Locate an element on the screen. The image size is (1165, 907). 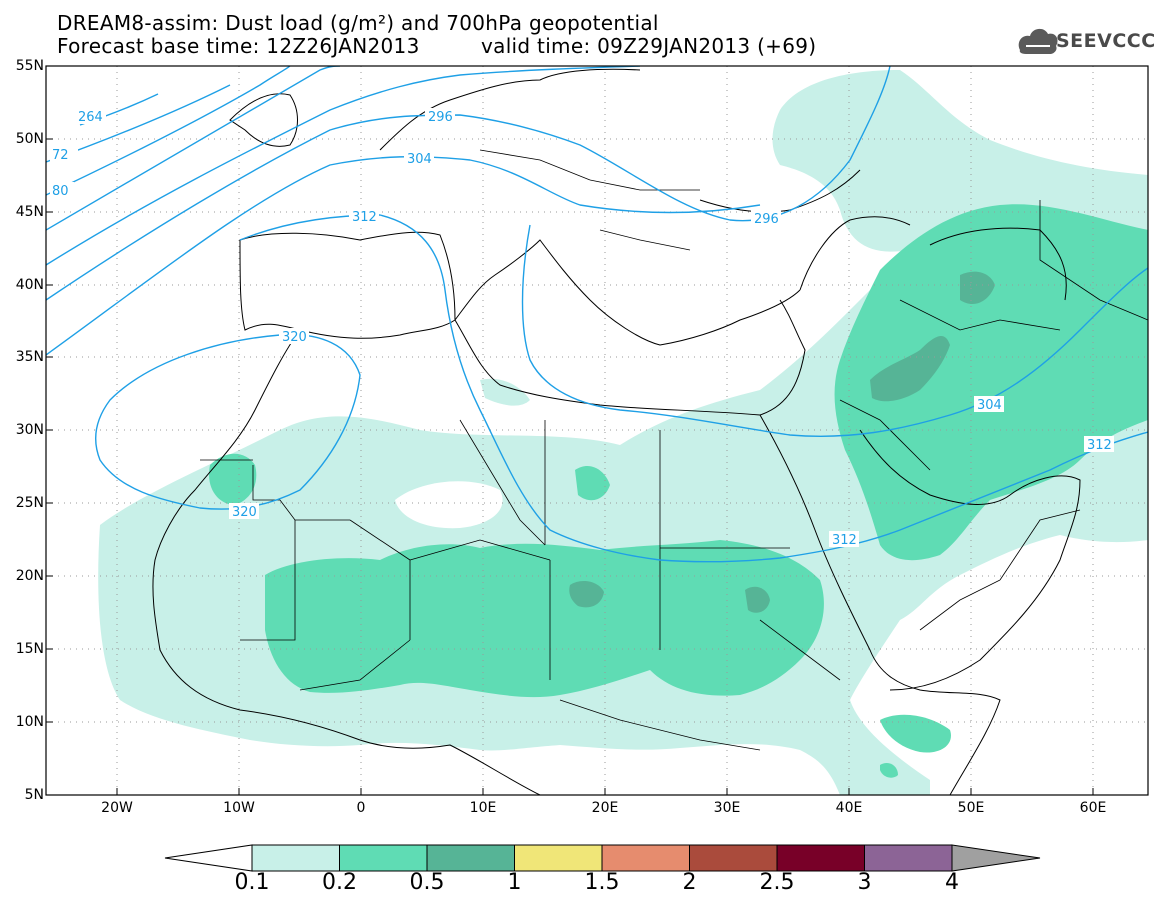
colorbar-label: 0.5 is located at coordinates (427, 882).